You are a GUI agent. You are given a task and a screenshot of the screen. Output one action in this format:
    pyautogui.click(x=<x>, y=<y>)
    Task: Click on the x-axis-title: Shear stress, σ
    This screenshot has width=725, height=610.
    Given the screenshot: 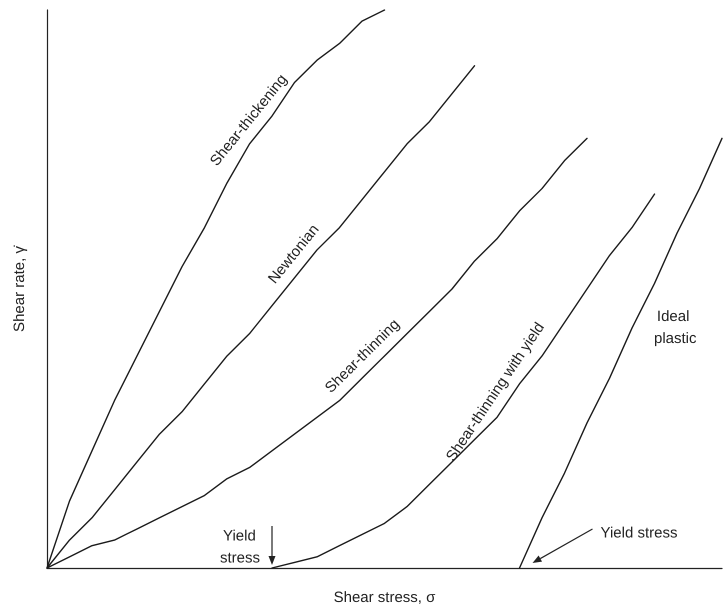 What is the action you would take?
    pyautogui.click(x=385, y=597)
    